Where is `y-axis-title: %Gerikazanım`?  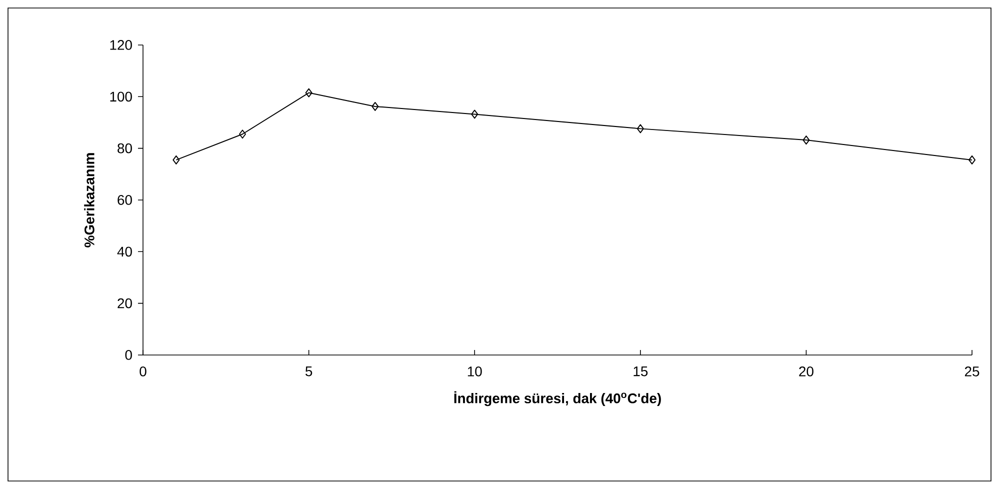
y-axis-title: %Gerikazanım is located at coordinates (89, 200).